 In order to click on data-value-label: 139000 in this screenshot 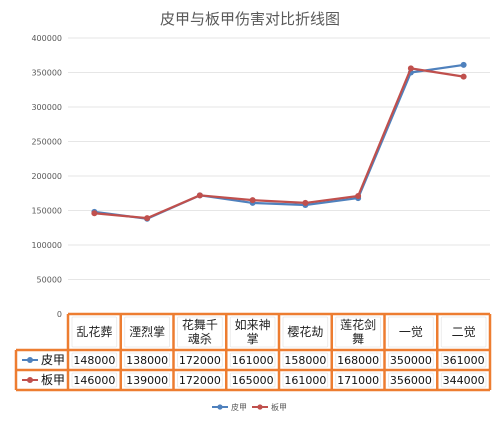, I will do `click(147, 380)`.